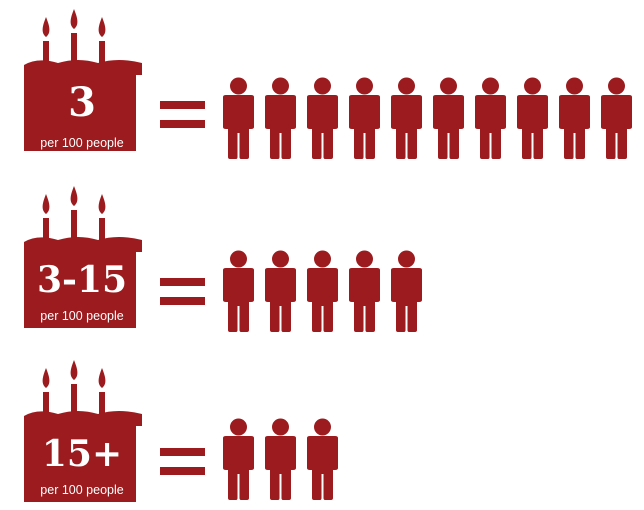  Describe the element at coordinates (82, 280) in the screenshot. I see `cake-value: 3-15` at that location.